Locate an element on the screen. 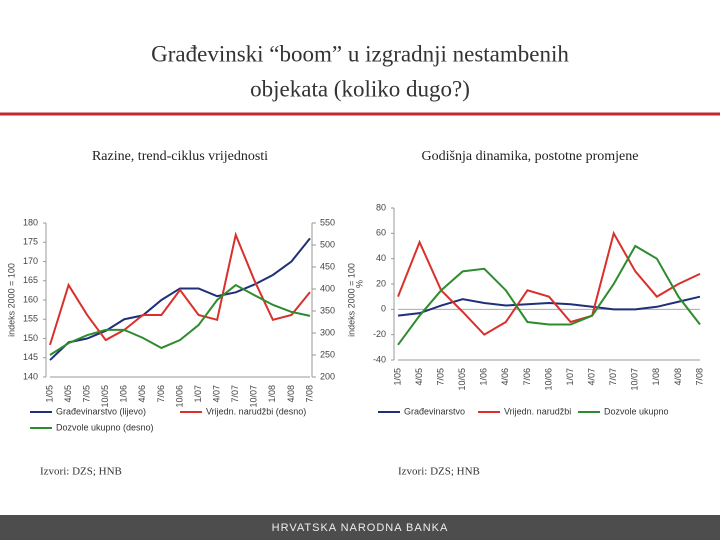 This screenshot has height=540, width=720. y2-tick-label: 350 is located at coordinates (327, 310).